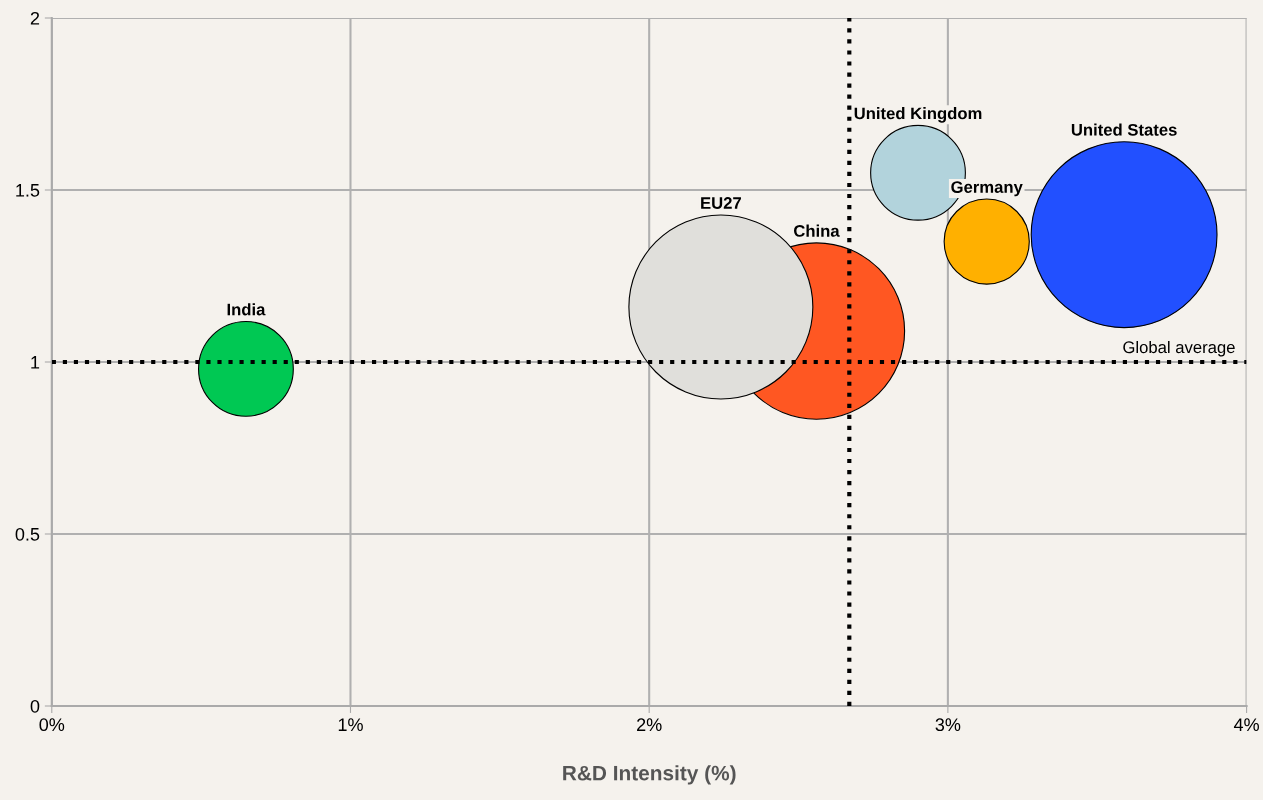  Describe the element at coordinates (52, 725) in the screenshot. I see `x-tick-label: 0%` at that location.